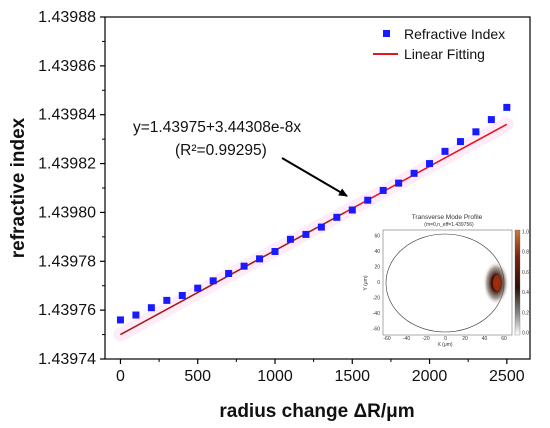 This screenshot has height=428, width=550. Describe the element at coordinates (376, 299) in the screenshot. I see `inset-y-tick-label: -20` at that location.